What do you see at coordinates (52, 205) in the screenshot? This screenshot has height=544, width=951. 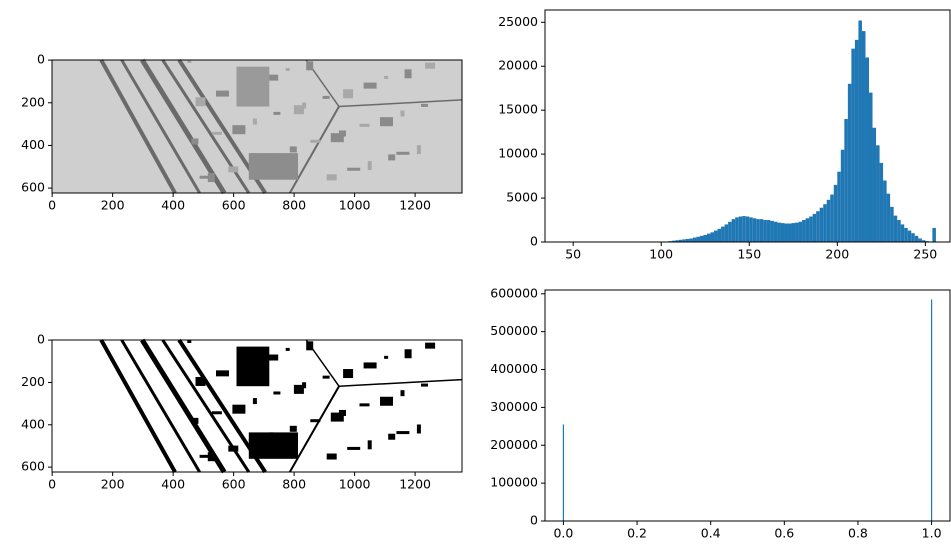 I see `x-tick-label: 0` at bounding box center [52, 205].